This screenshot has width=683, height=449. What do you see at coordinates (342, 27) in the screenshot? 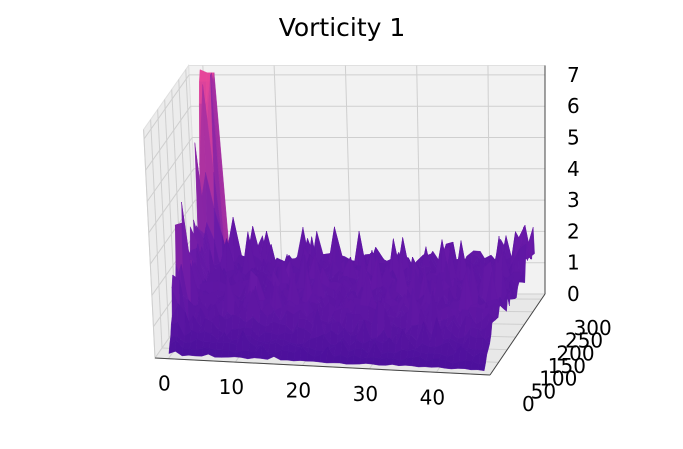
I see `chart-title: Vorticity 1` at bounding box center [342, 27].